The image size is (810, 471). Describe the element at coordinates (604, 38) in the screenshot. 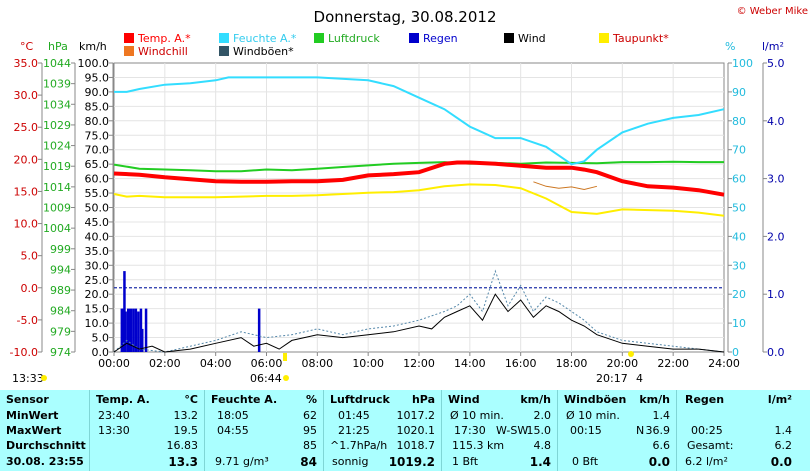

I see `legend-swatch-dewpoint` at that location.